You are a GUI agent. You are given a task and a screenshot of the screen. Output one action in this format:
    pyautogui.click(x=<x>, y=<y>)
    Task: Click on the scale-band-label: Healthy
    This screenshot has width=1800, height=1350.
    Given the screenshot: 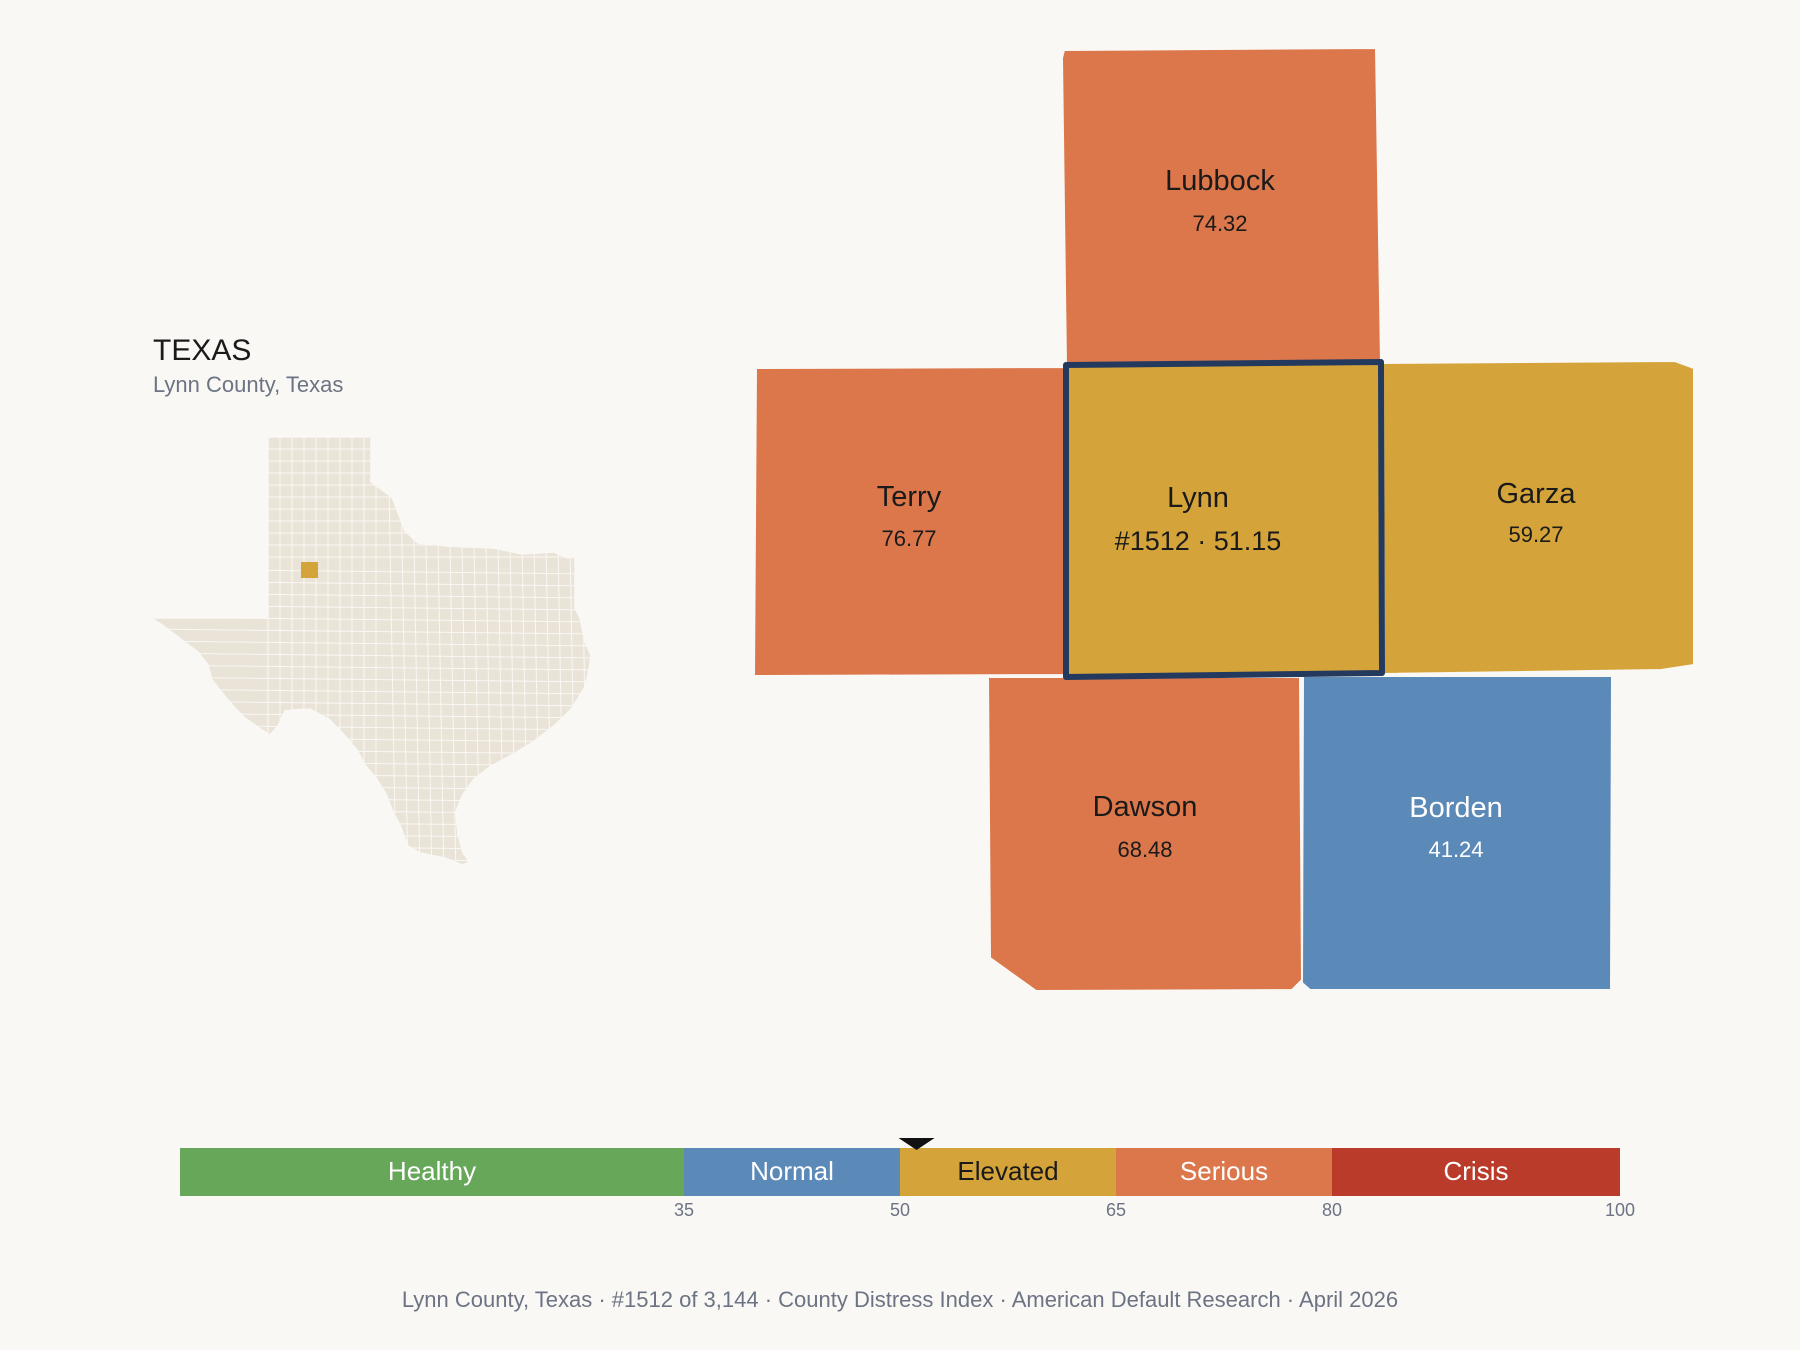 What is the action you would take?
    pyautogui.click(x=432, y=1171)
    